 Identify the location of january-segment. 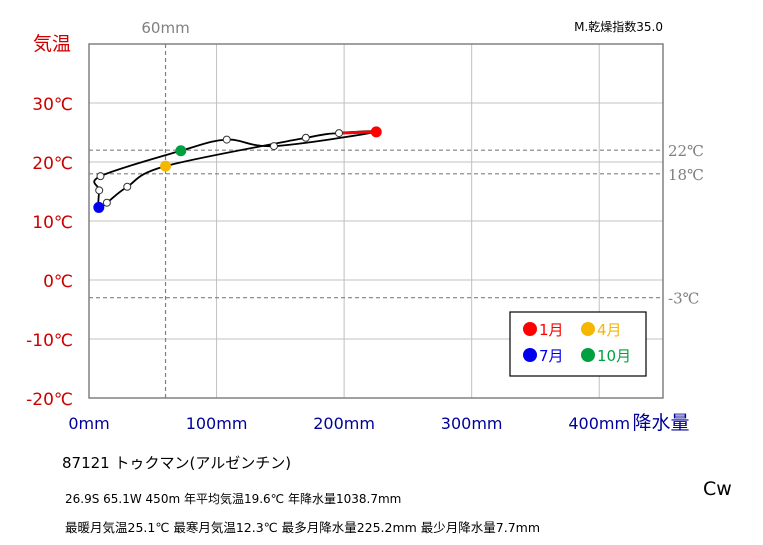
(358, 132).